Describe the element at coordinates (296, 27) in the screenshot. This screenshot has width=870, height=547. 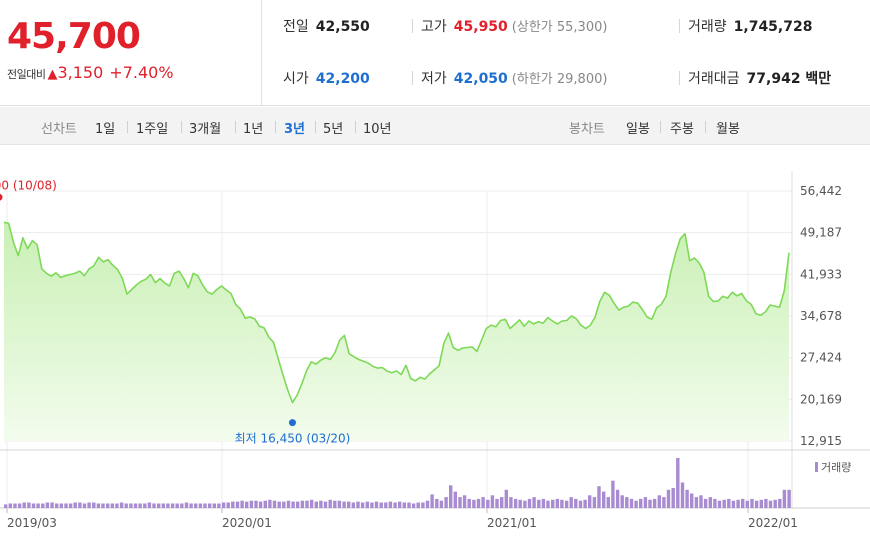
I see `prev-close-label: 전일` at that location.